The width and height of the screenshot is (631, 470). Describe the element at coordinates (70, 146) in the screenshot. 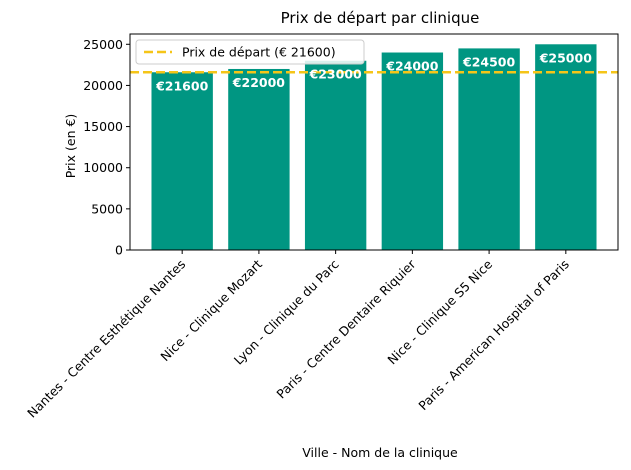

I see `y-axis-label: Prix (en €)` at that location.